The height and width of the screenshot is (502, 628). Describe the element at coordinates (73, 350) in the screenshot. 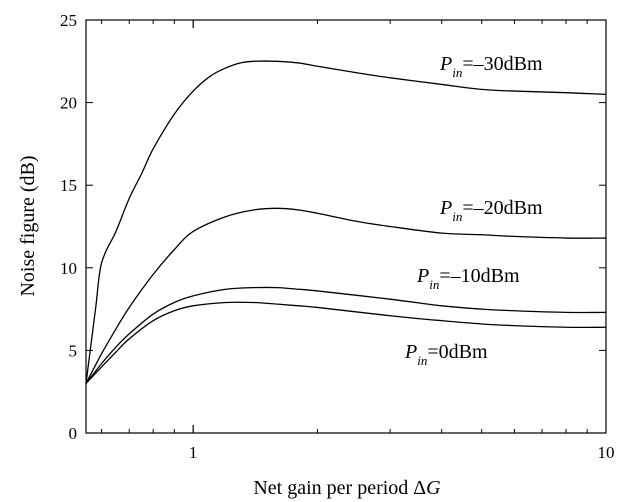

I see `y-tick-label: 5` at that location.